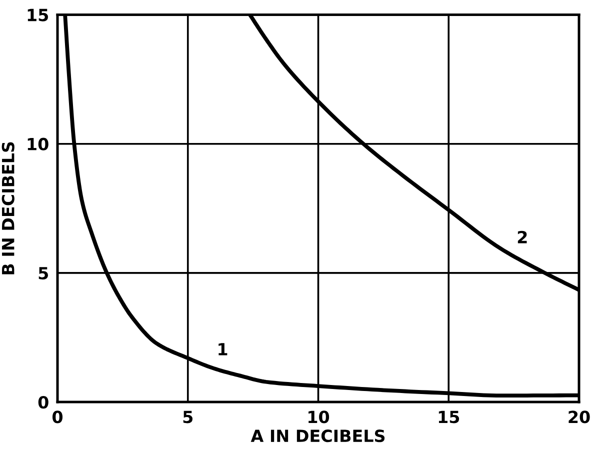 The height and width of the screenshot is (454, 591). Describe the element at coordinates (188, 417) in the screenshot. I see `x-tick-label: 5` at that location.